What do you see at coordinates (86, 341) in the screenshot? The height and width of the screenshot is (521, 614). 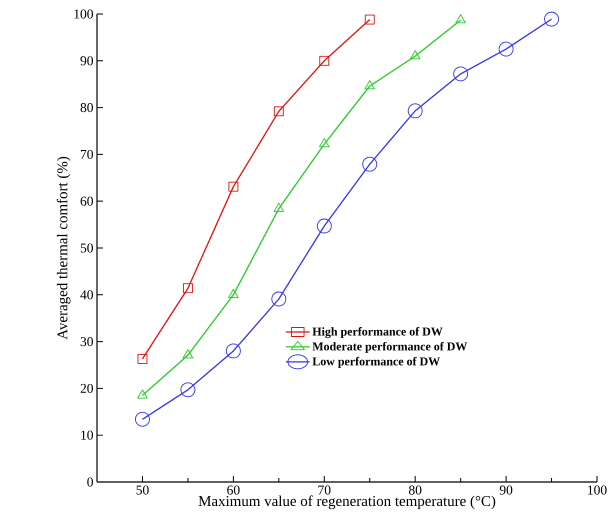 I see `y-tick-label: 30` at bounding box center [86, 341].